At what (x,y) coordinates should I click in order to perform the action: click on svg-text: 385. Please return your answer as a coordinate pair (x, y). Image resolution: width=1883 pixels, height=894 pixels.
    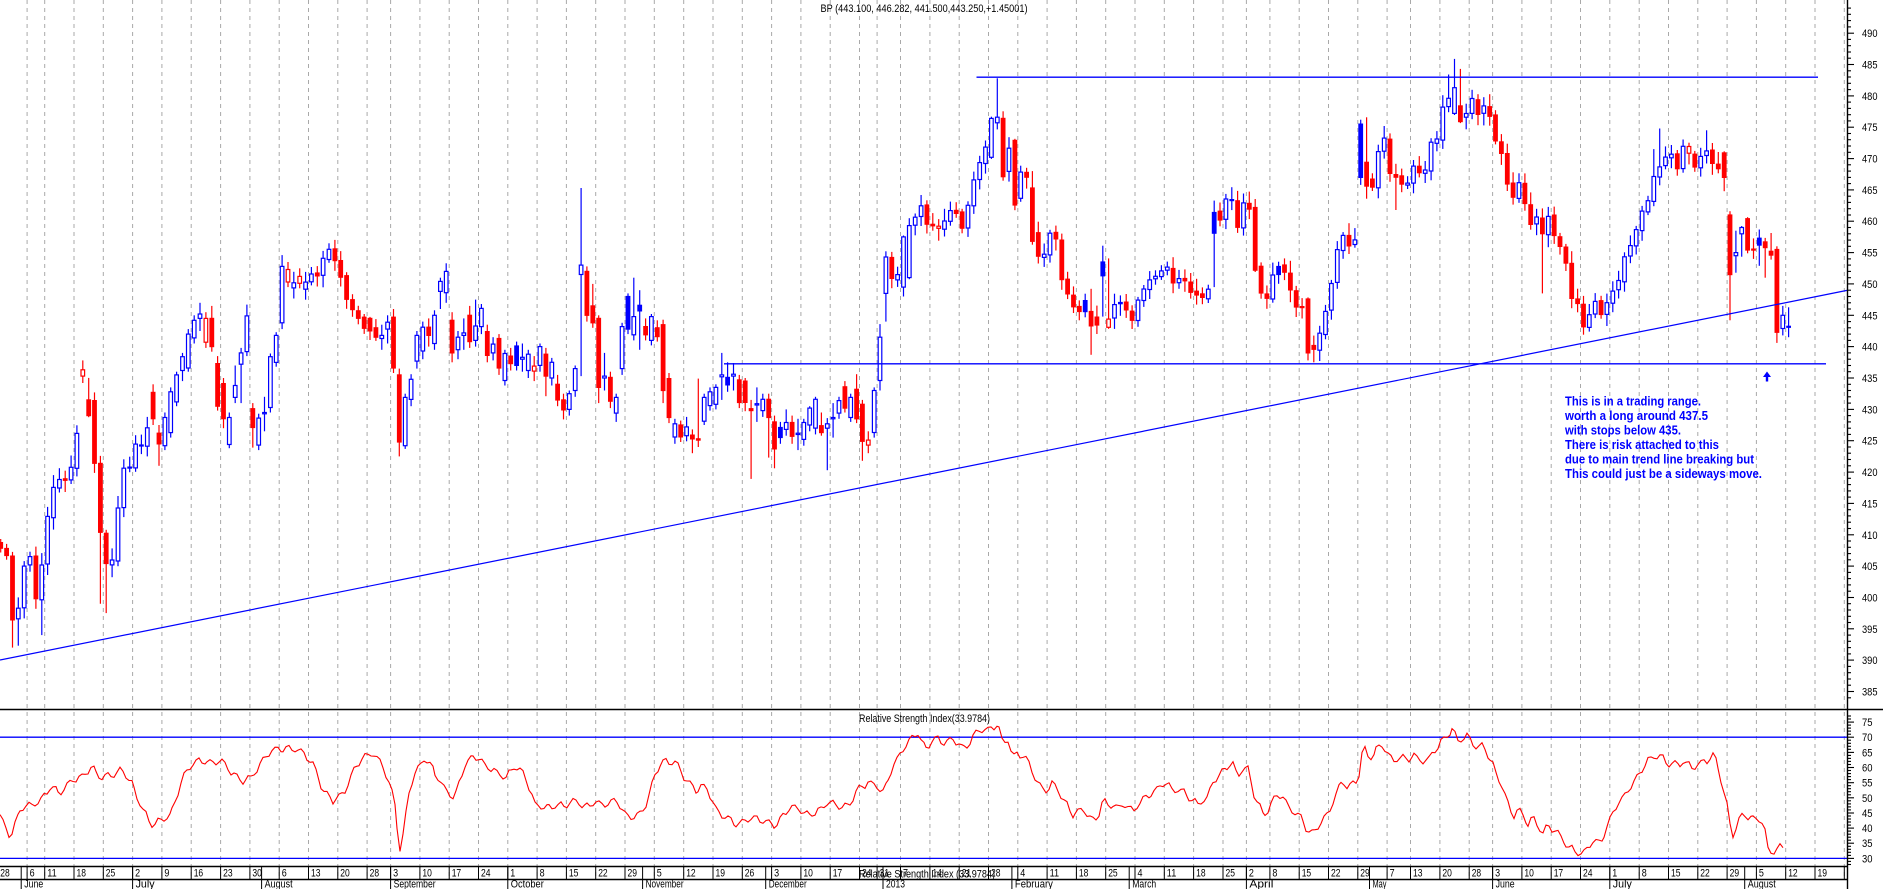
    Looking at the image, I should click on (1870, 693).